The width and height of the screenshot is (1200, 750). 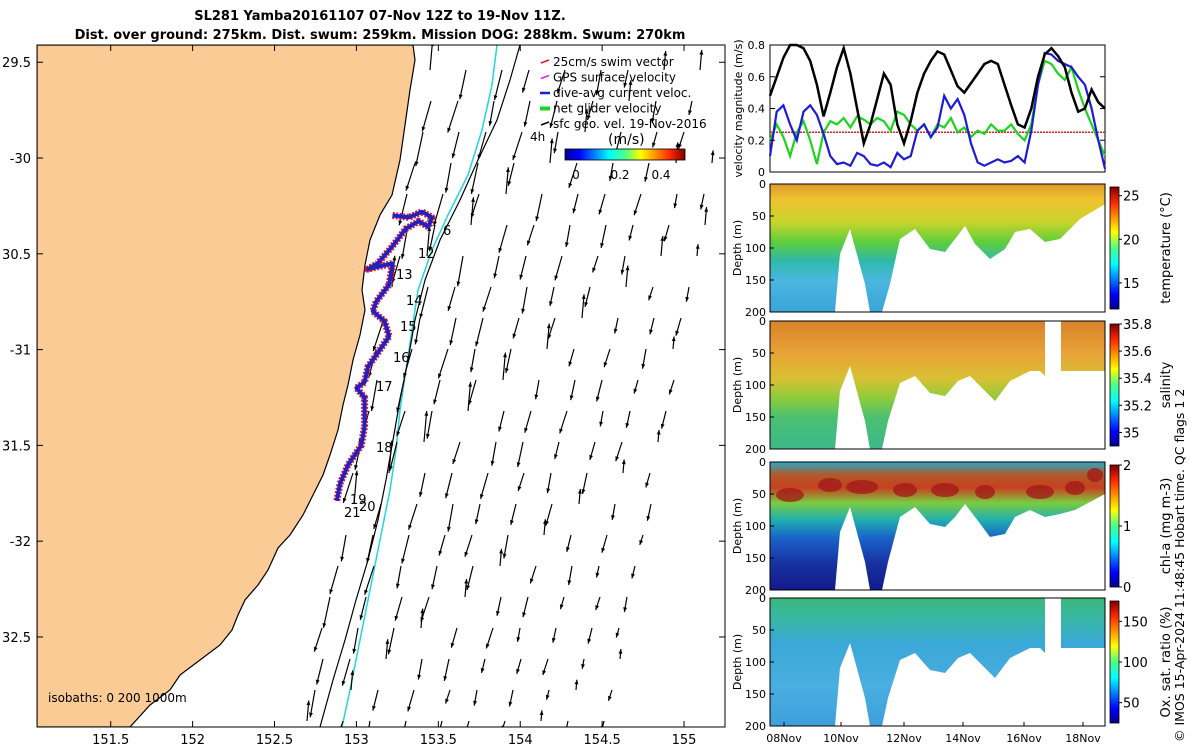 I want to click on track-day-label: 13, so click(x=404, y=275).